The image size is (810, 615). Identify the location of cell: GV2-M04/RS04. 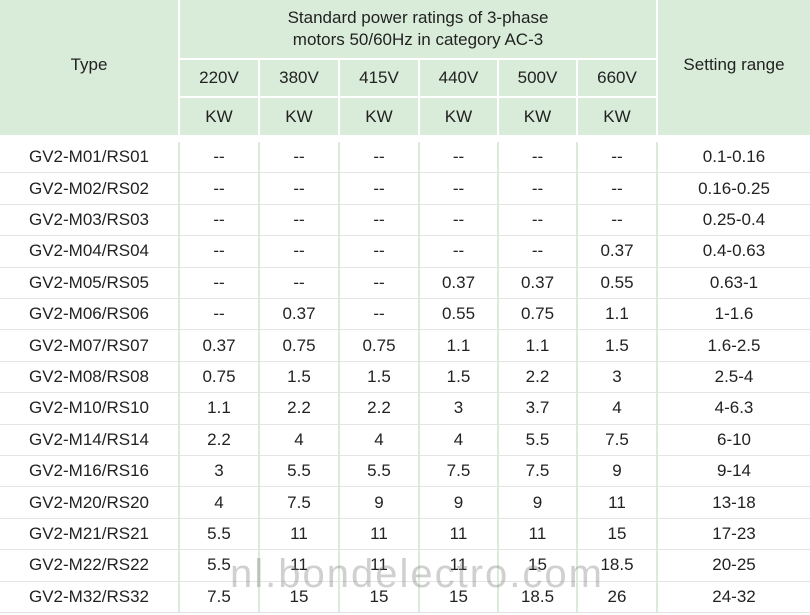
(90, 252).